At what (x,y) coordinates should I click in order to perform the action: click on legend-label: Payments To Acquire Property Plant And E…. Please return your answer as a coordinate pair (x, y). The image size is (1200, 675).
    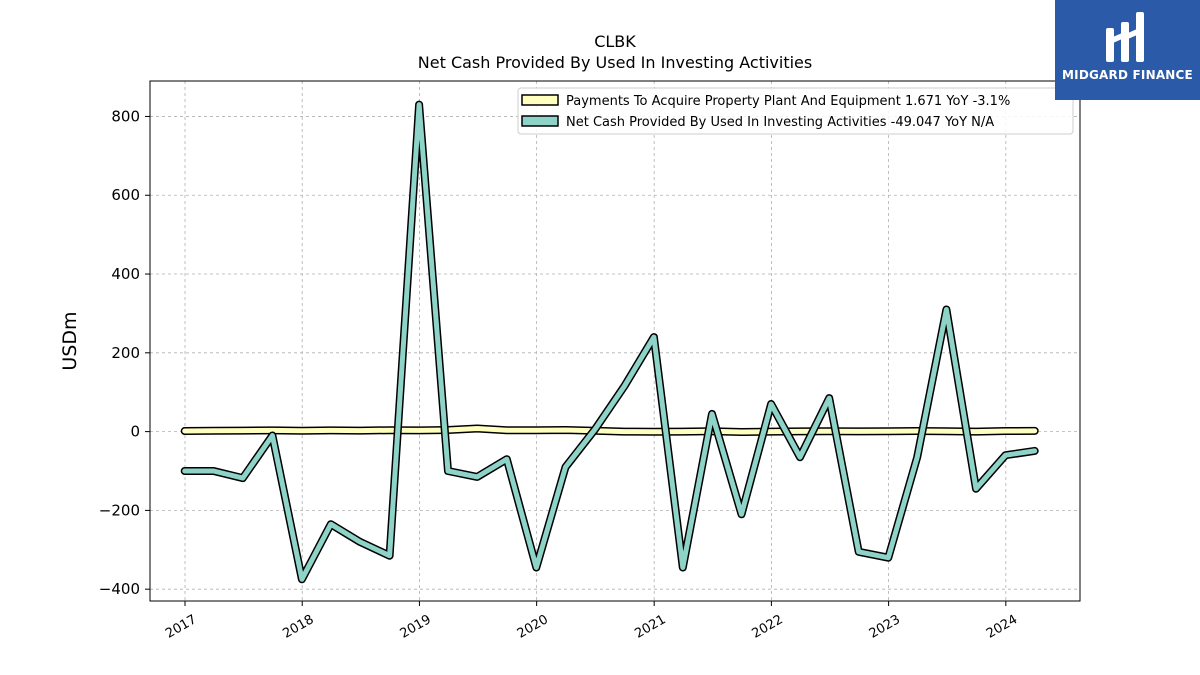
    Looking at the image, I should click on (788, 101).